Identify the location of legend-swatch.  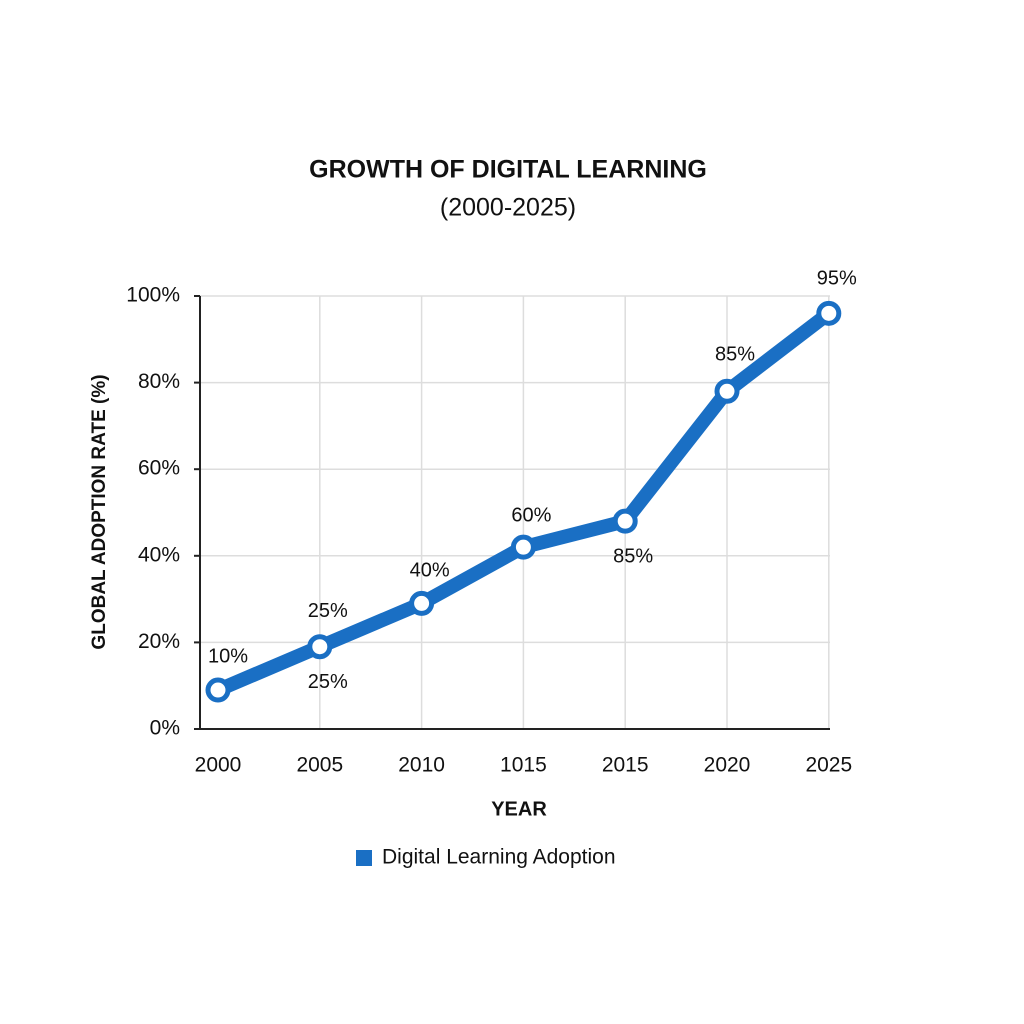
(364, 858).